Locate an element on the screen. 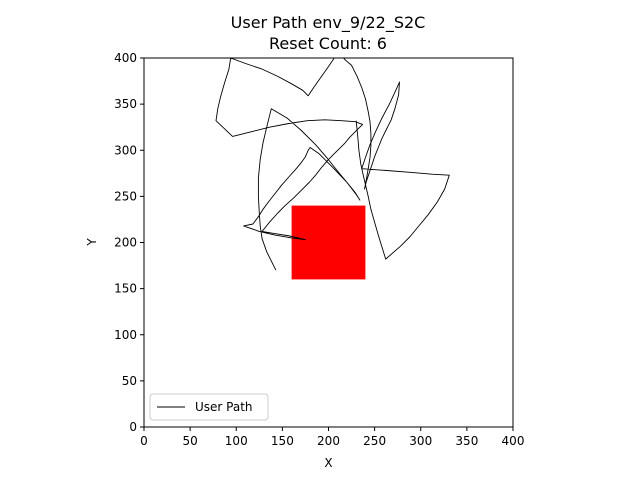 The image size is (640, 480). x-tick-label: 400 is located at coordinates (513, 441).